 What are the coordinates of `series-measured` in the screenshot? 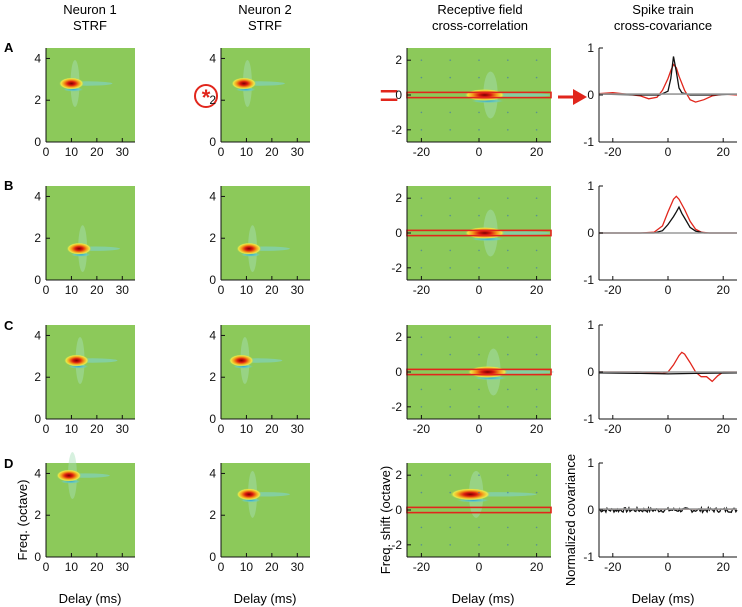 It's located at (668, 76).